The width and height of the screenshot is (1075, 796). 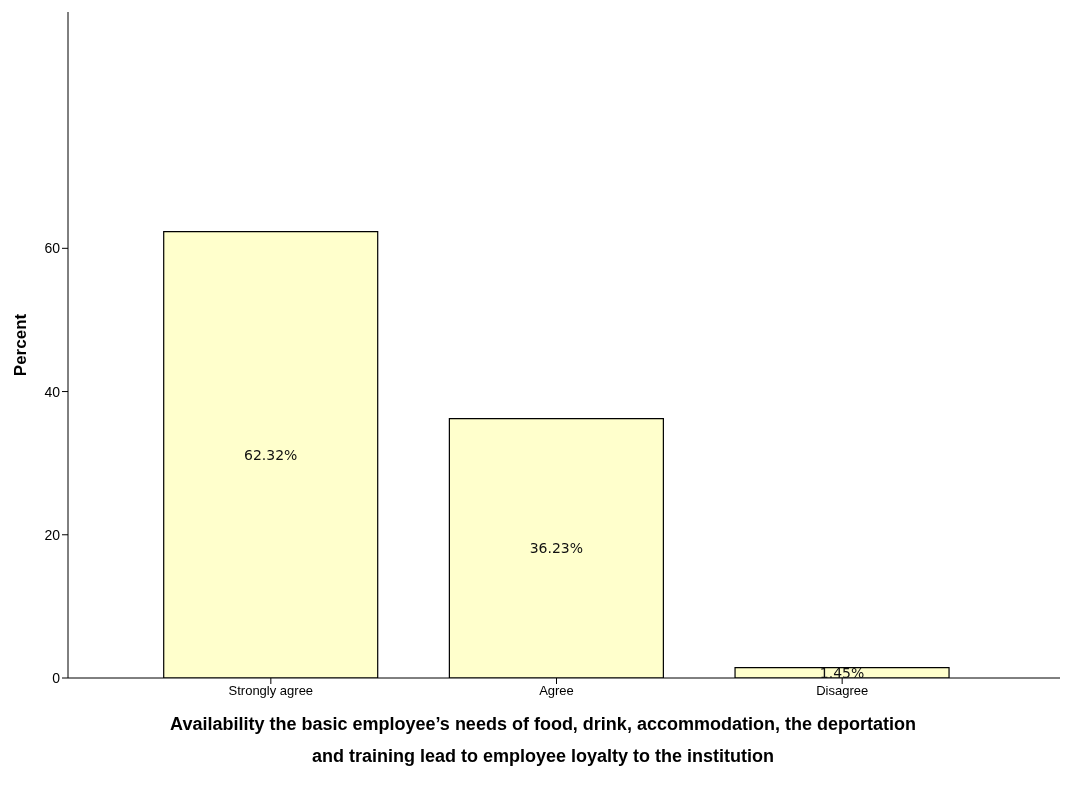 I want to click on y-axis-title: Percent, so click(x=21, y=345).